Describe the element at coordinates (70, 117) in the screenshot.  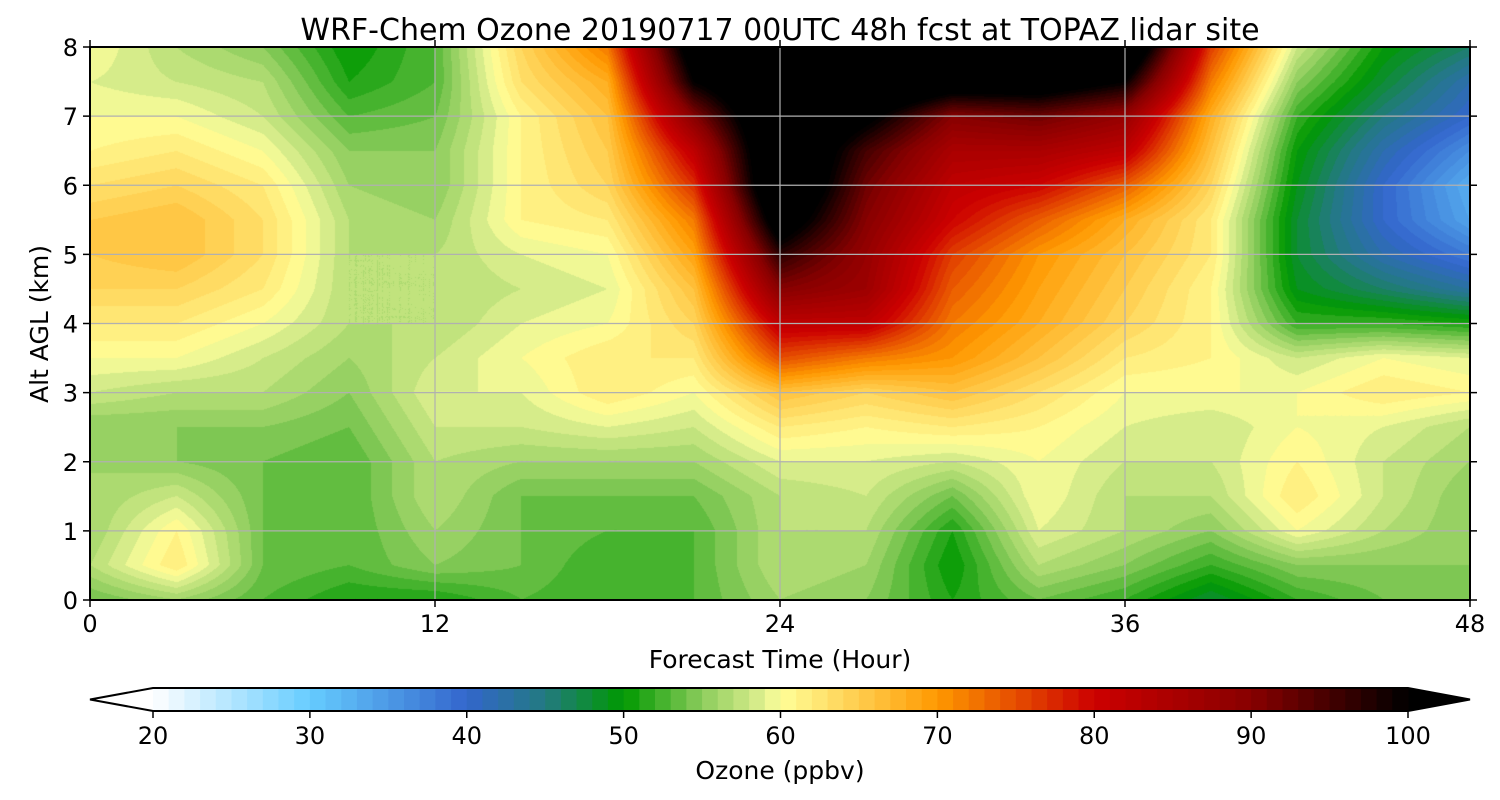
I see `y-tick-label: 7` at that location.